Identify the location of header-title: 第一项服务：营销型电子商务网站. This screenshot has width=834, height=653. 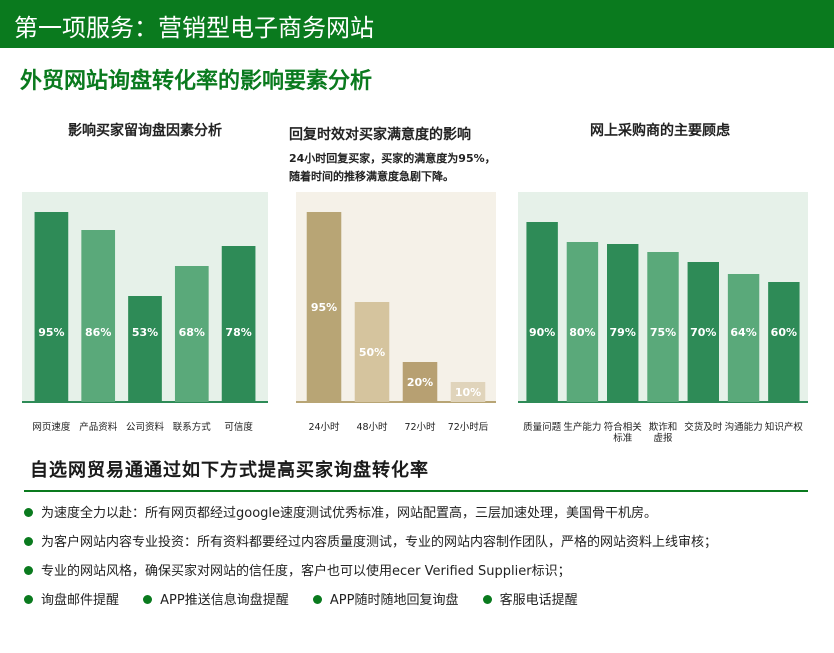
(194, 28).